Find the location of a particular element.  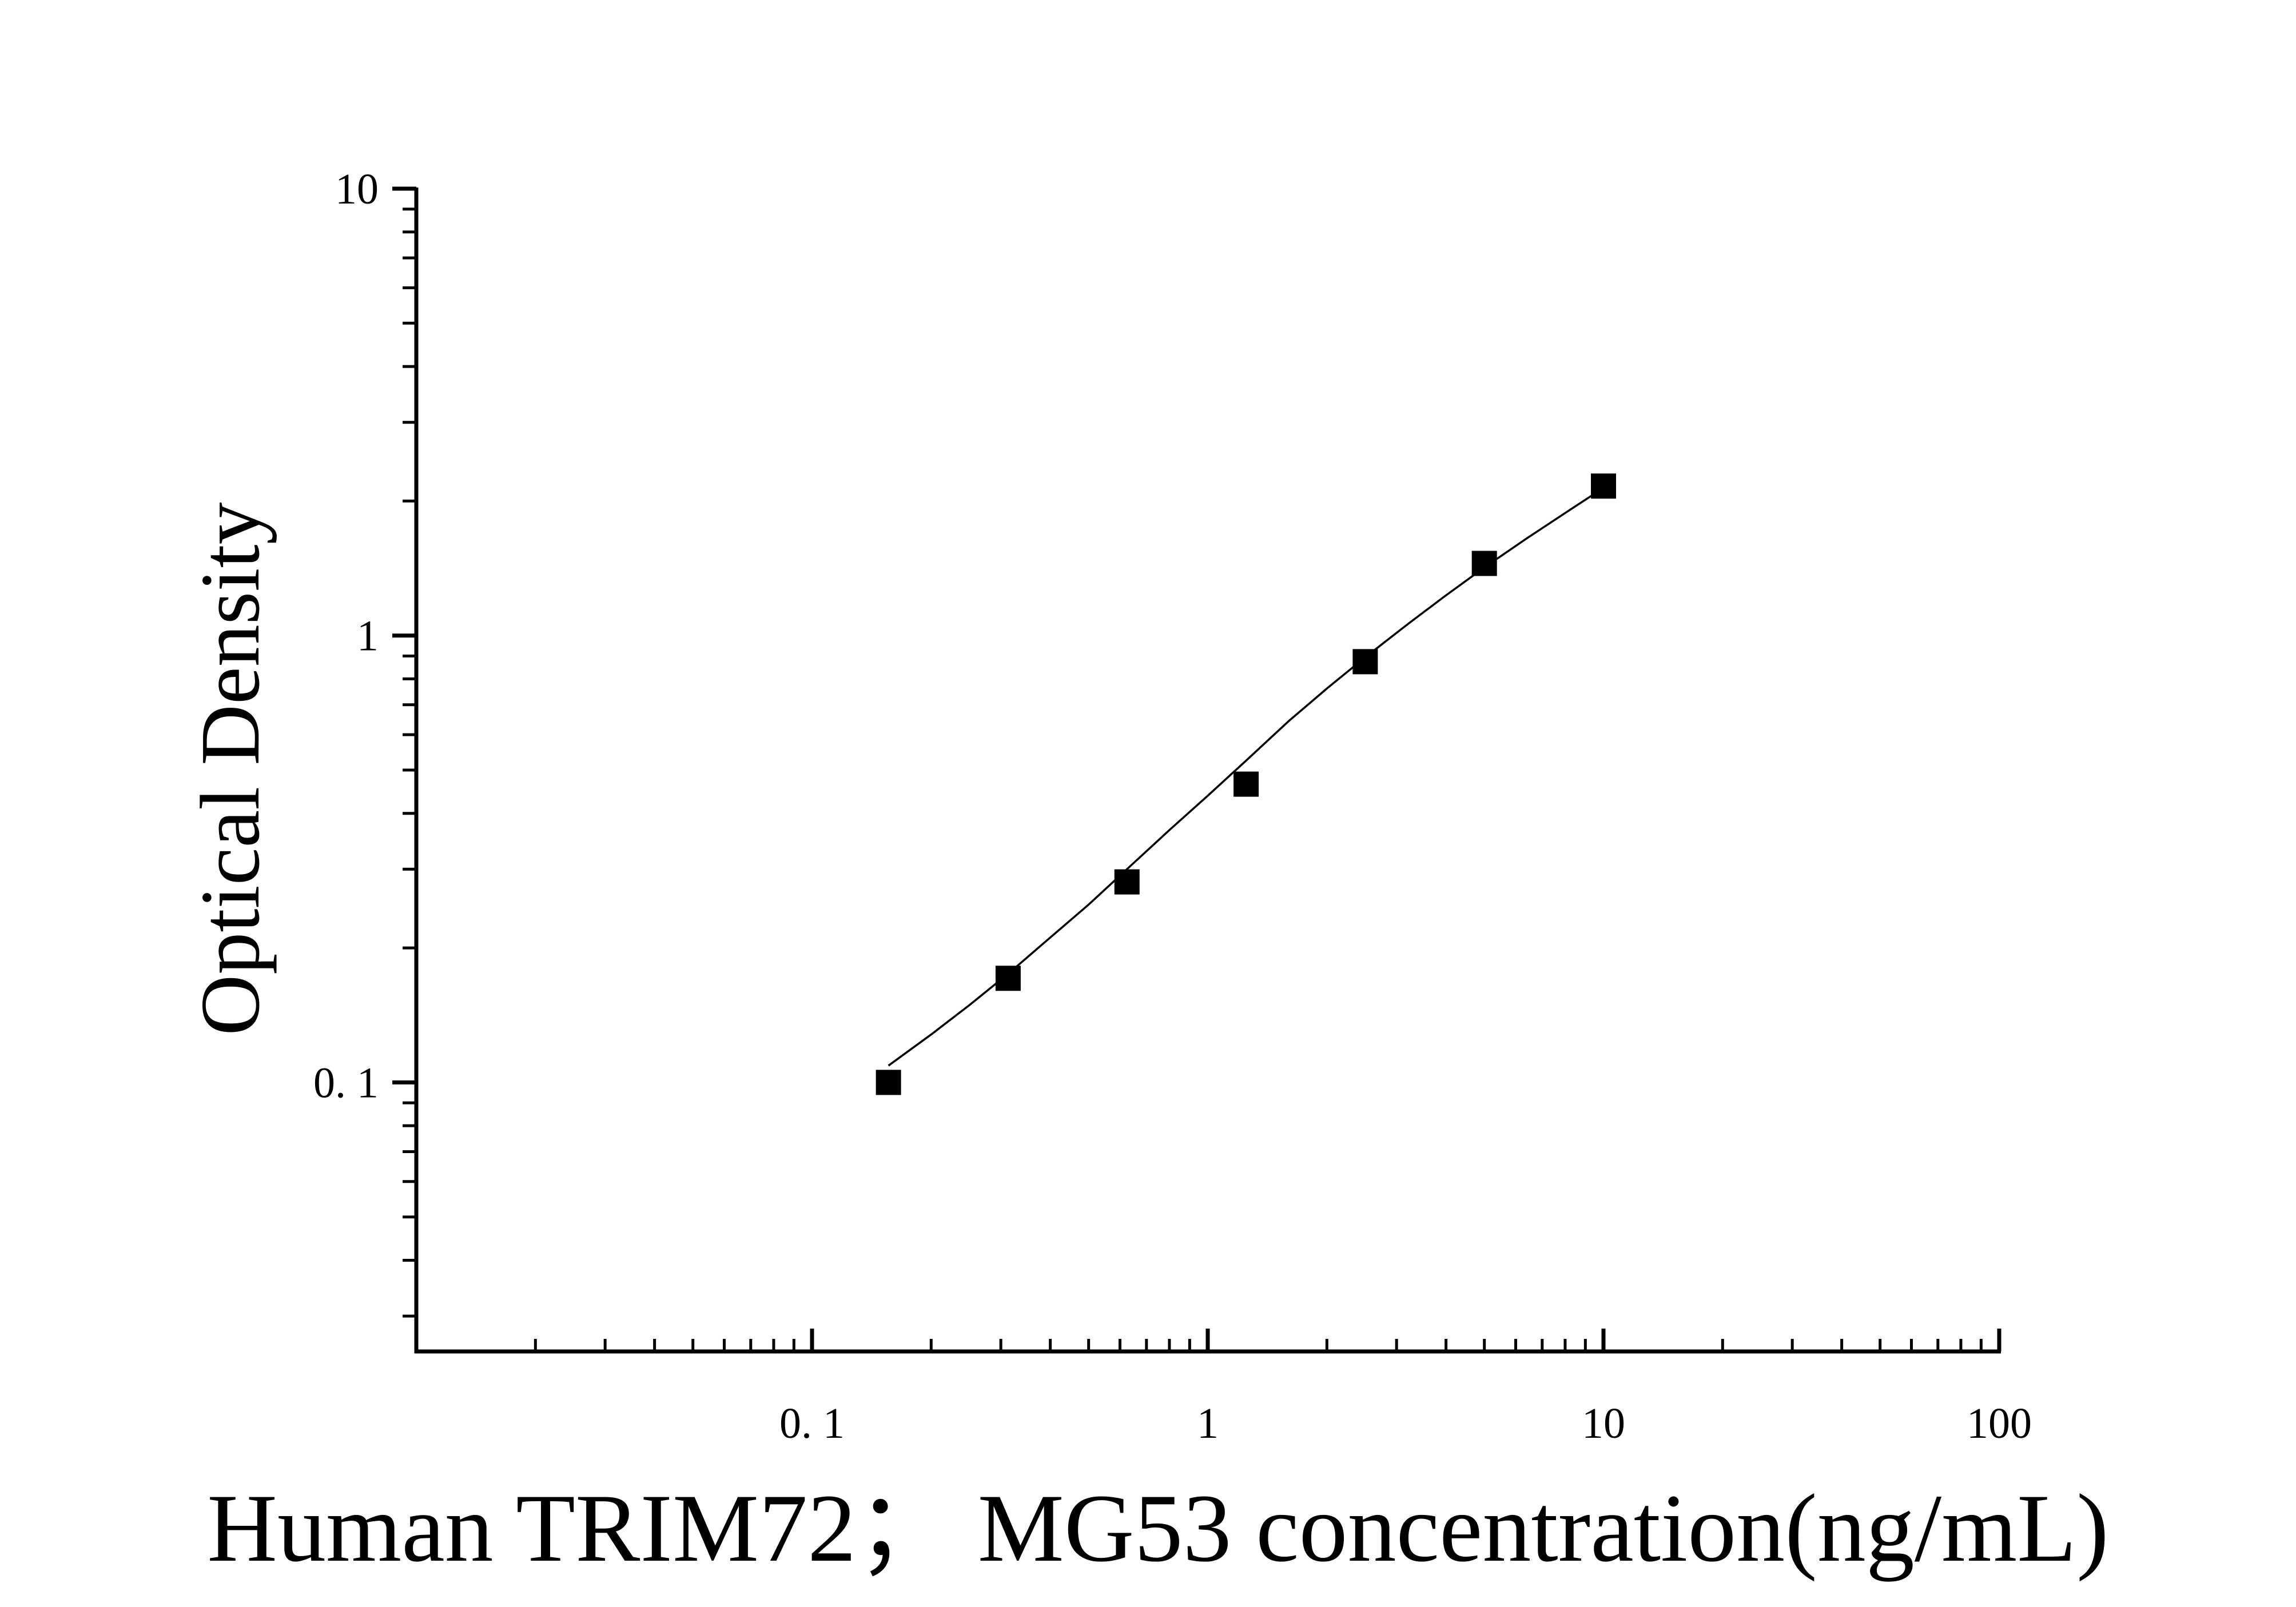

y-axis-title: Optical Density is located at coordinates (231, 768).